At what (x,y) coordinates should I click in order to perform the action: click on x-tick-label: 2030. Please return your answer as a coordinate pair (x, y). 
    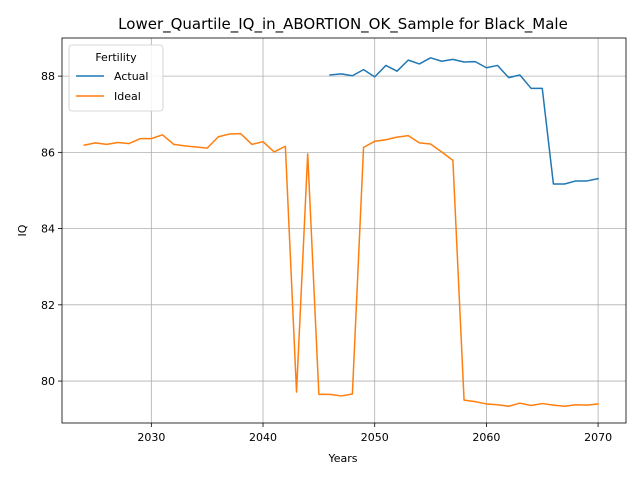
    Looking at the image, I should click on (151, 437).